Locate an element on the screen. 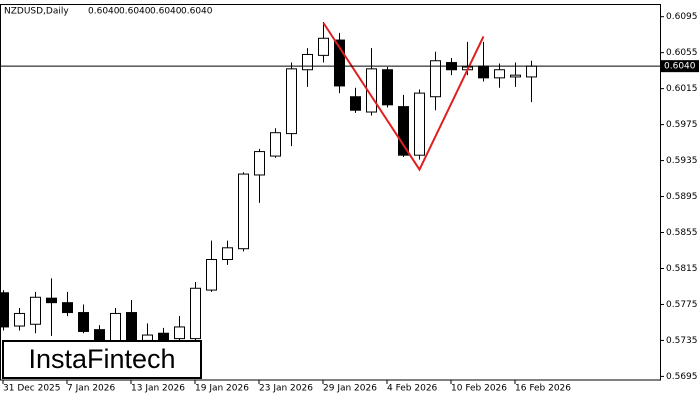  logo: InstaFintech is located at coordinates (101, 359).